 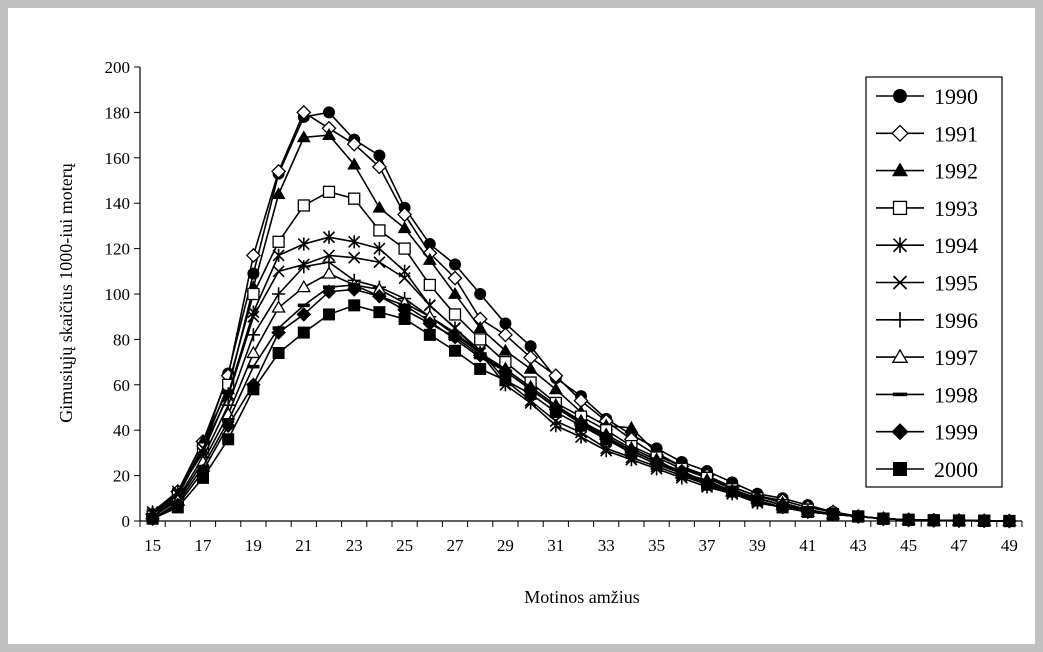 What do you see at coordinates (118, 203) in the screenshot?
I see `y-tick-label: 140` at bounding box center [118, 203].